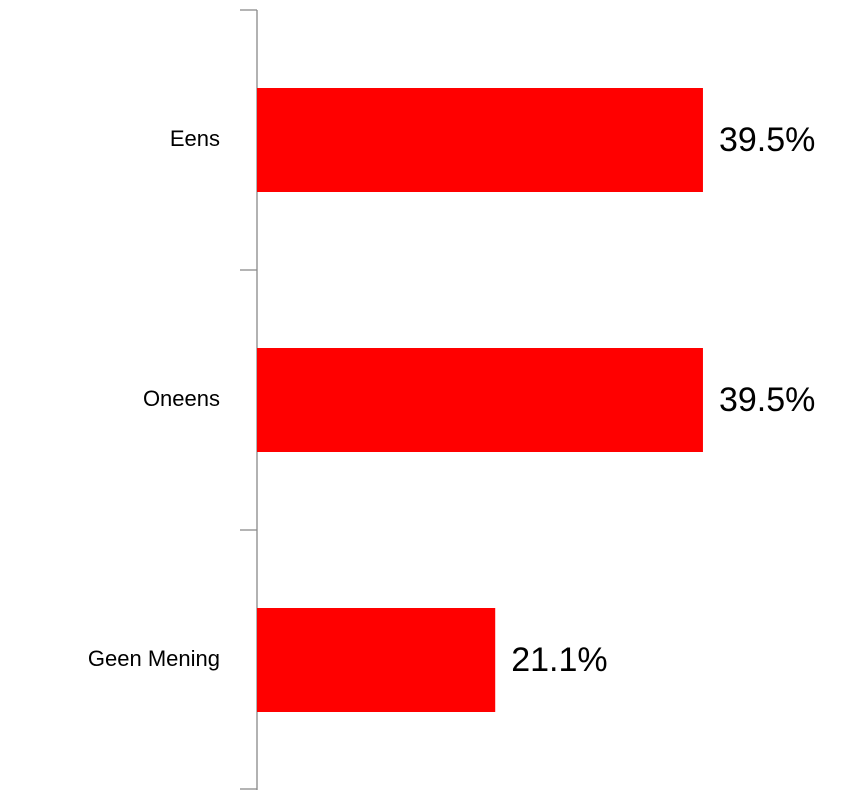 This screenshot has width=843, height=790. I want to click on category-label: Geen Mening, so click(154, 658).